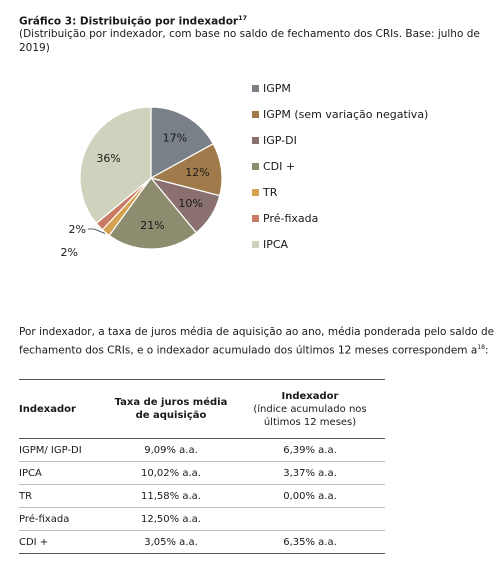 Image resolution: width=503 pixels, height=564 pixels. What do you see at coordinates (290, 218) in the screenshot?
I see `legend-label-pre-fixada: Pré-fixada` at bounding box center [290, 218].